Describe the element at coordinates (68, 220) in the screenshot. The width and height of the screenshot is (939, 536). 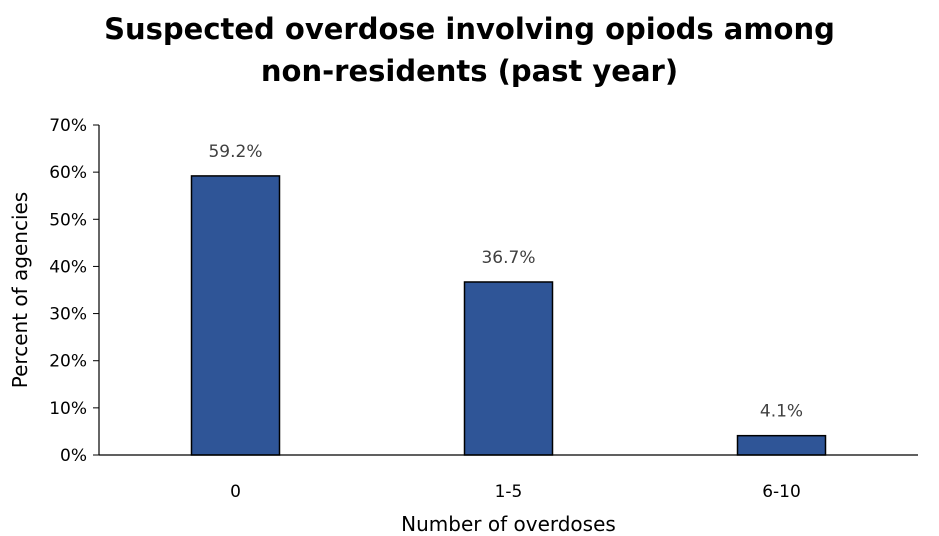
I see `y-tick-label: 50%` at that location.